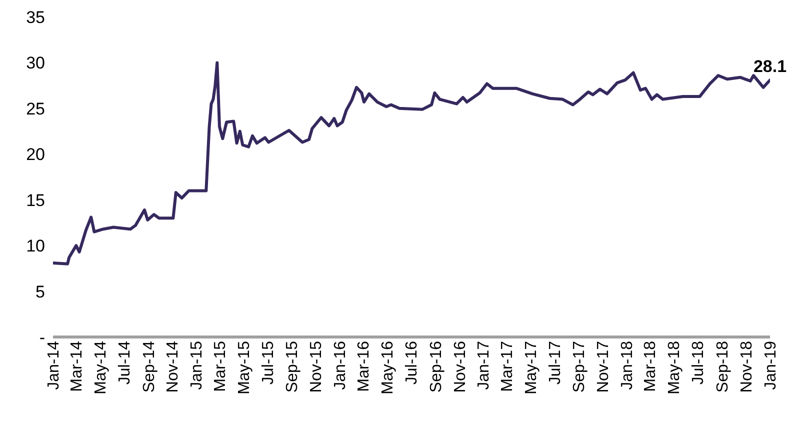  What do you see at coordinates (341, 365) in the screenshot?
I see `x-tick-label: Jan-16` at bounding box center [341, 365].